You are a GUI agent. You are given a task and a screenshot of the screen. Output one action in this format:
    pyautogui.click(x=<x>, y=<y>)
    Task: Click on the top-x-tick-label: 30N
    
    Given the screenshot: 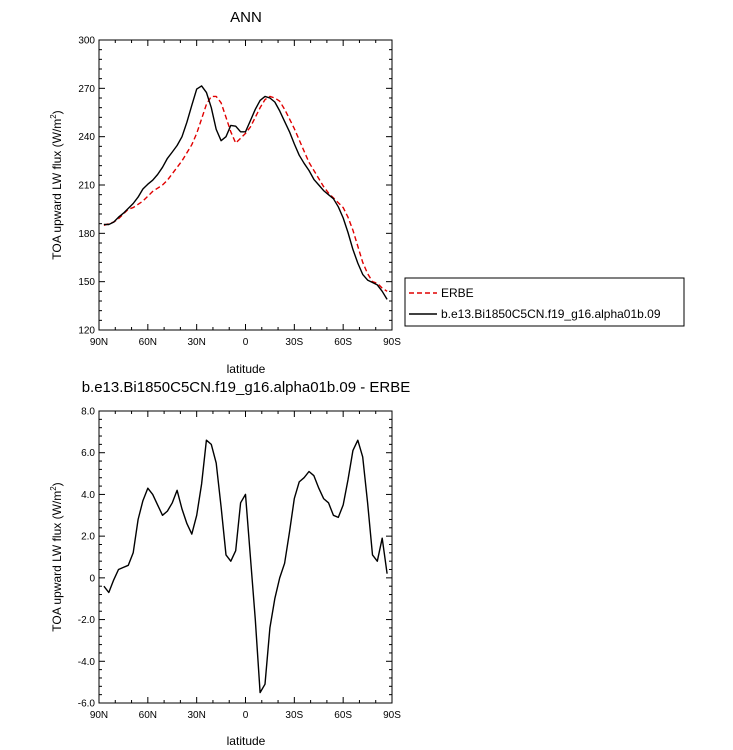 What is the action you would take?
    pyautogui.click(x=196, y=342)
    